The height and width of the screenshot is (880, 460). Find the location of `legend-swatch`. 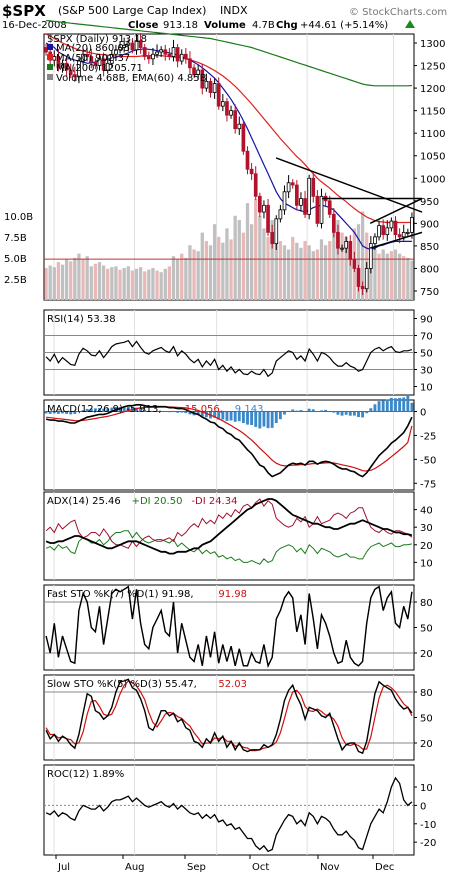

legend-swatch is located at coordinates (50, 57).